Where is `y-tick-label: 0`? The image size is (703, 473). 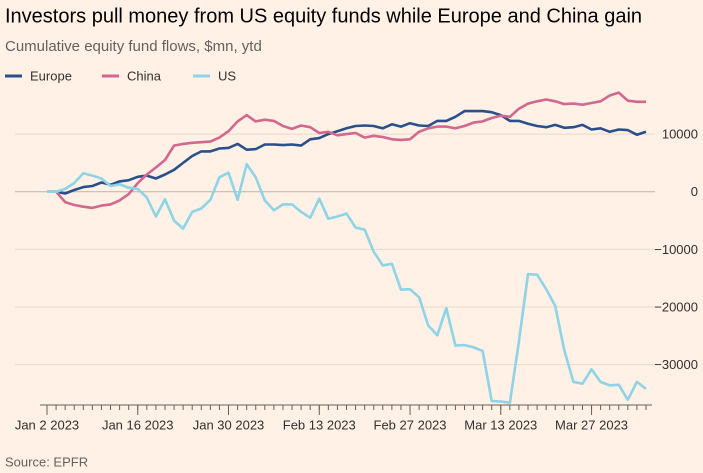 y-tick-label: 0 is located at coordinates (694, 191).